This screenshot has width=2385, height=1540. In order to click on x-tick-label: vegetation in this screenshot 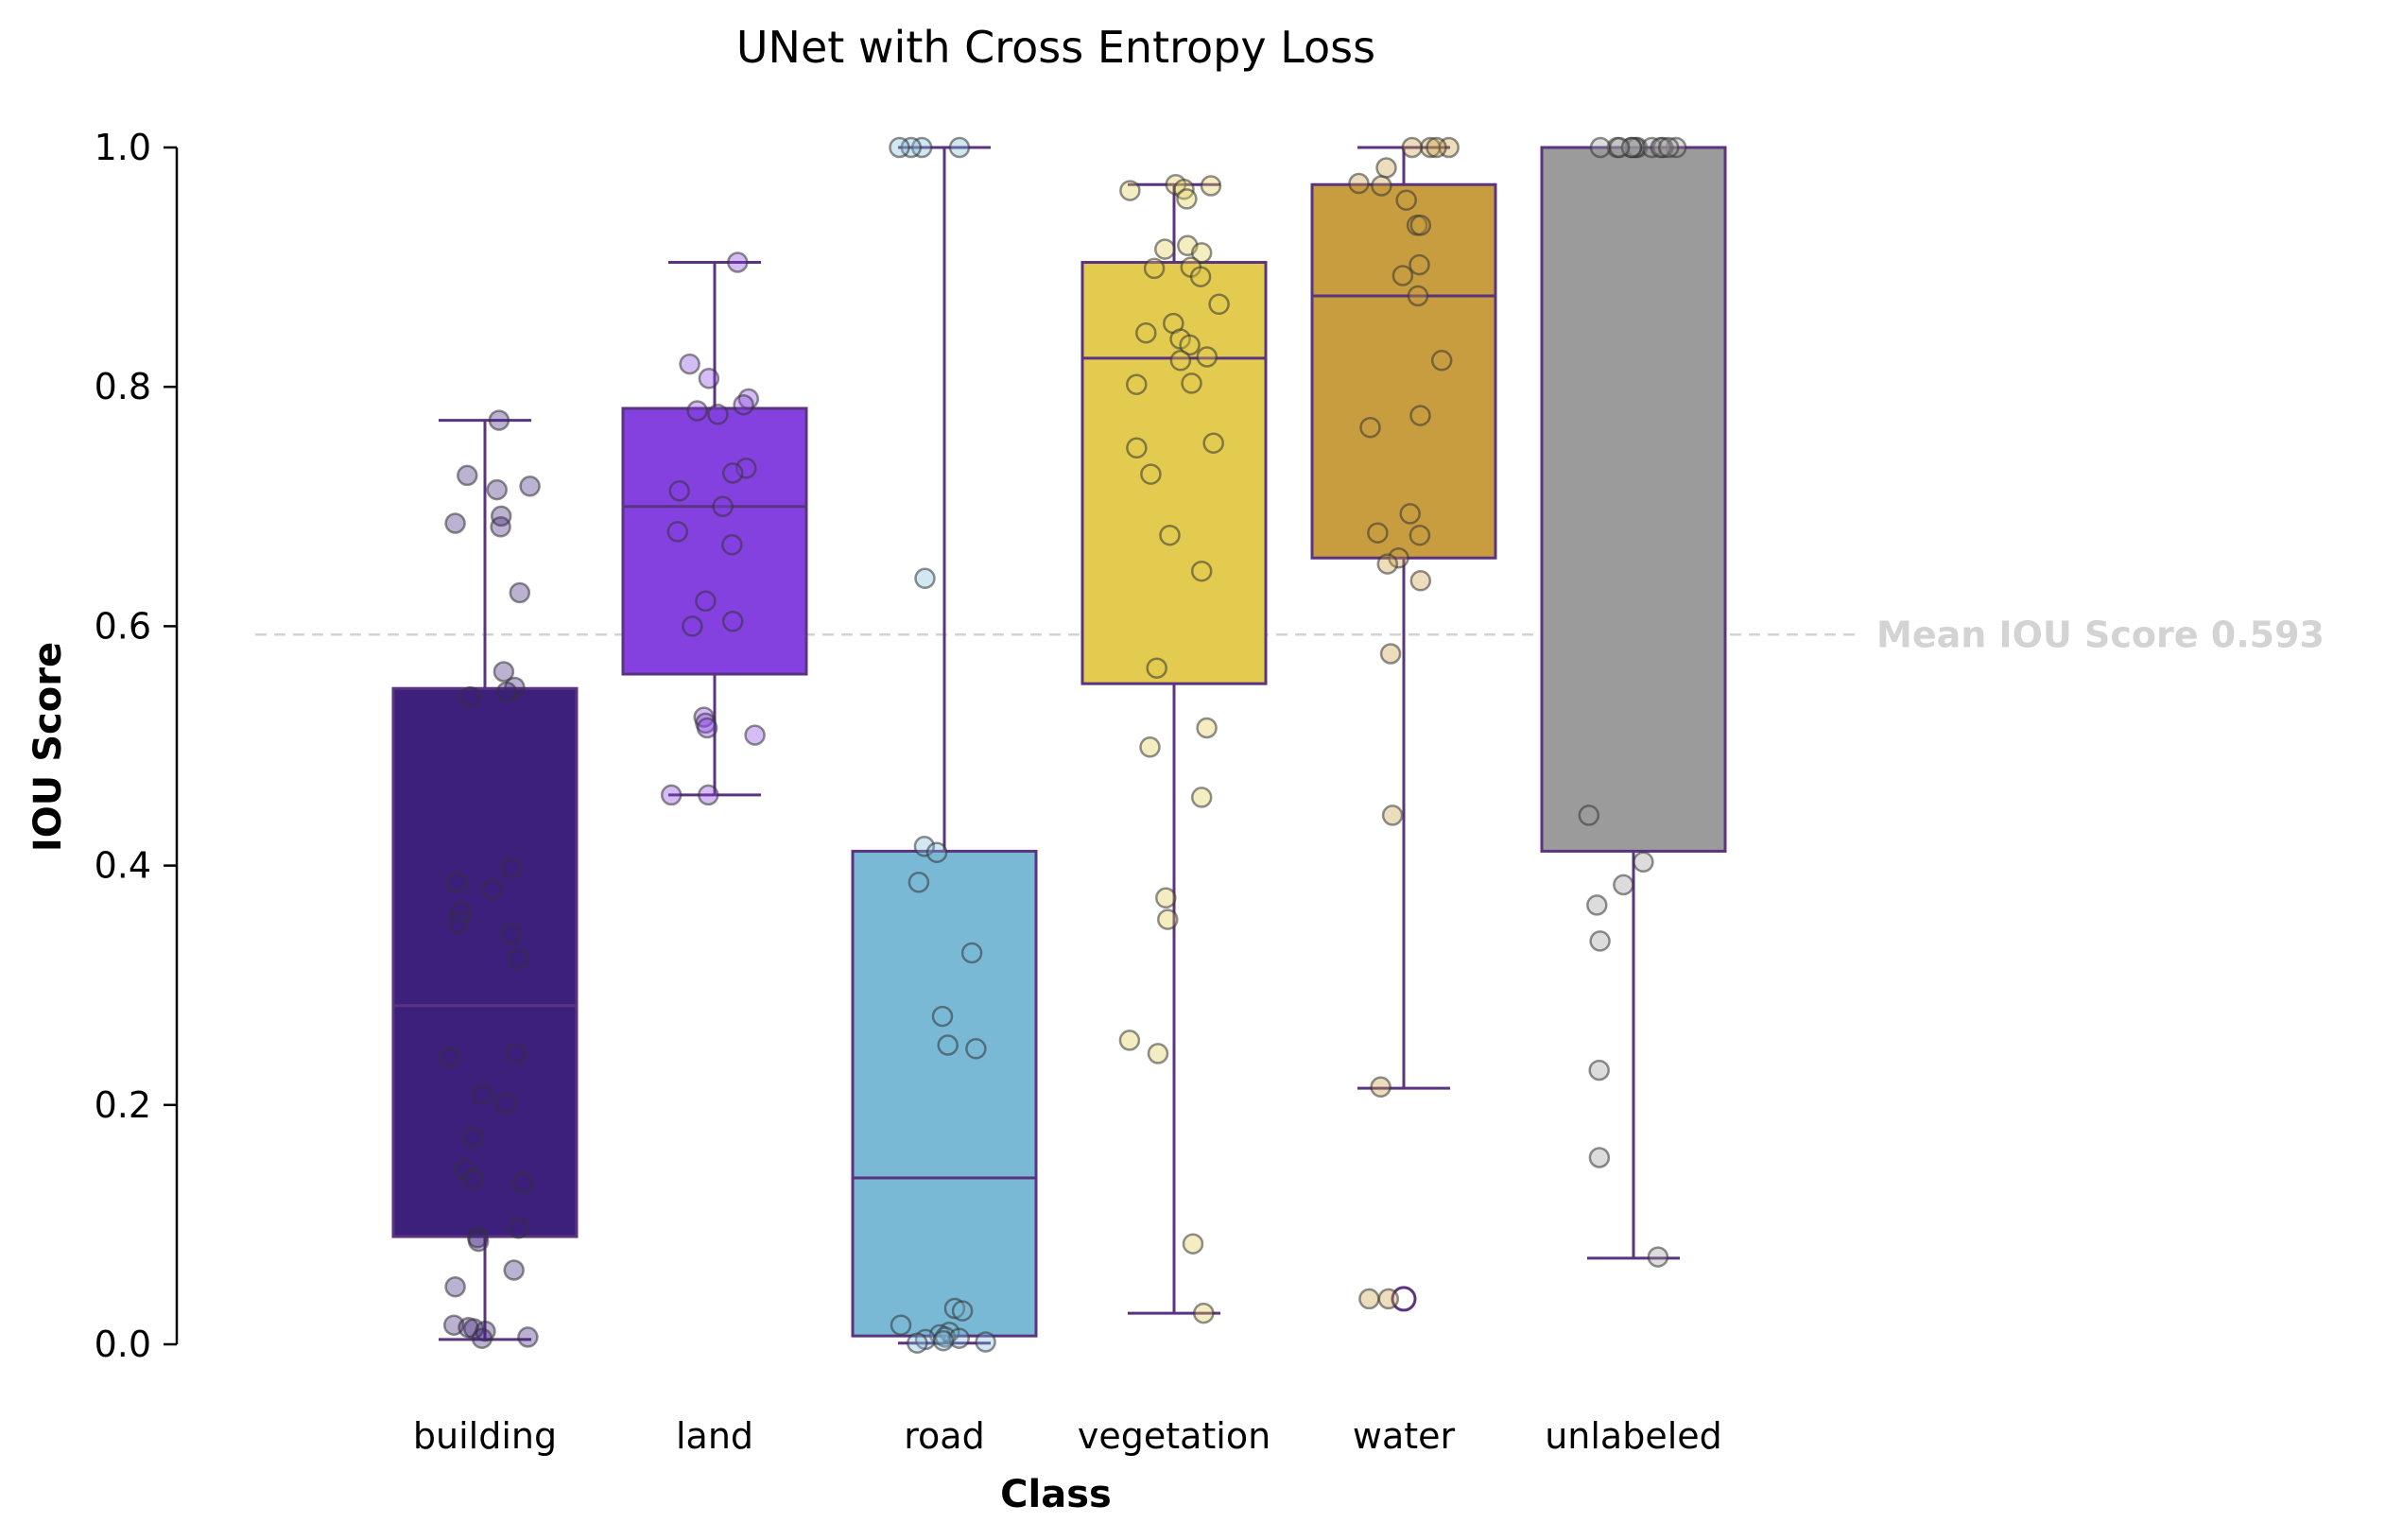, I will do `click(1174, 1436)`.